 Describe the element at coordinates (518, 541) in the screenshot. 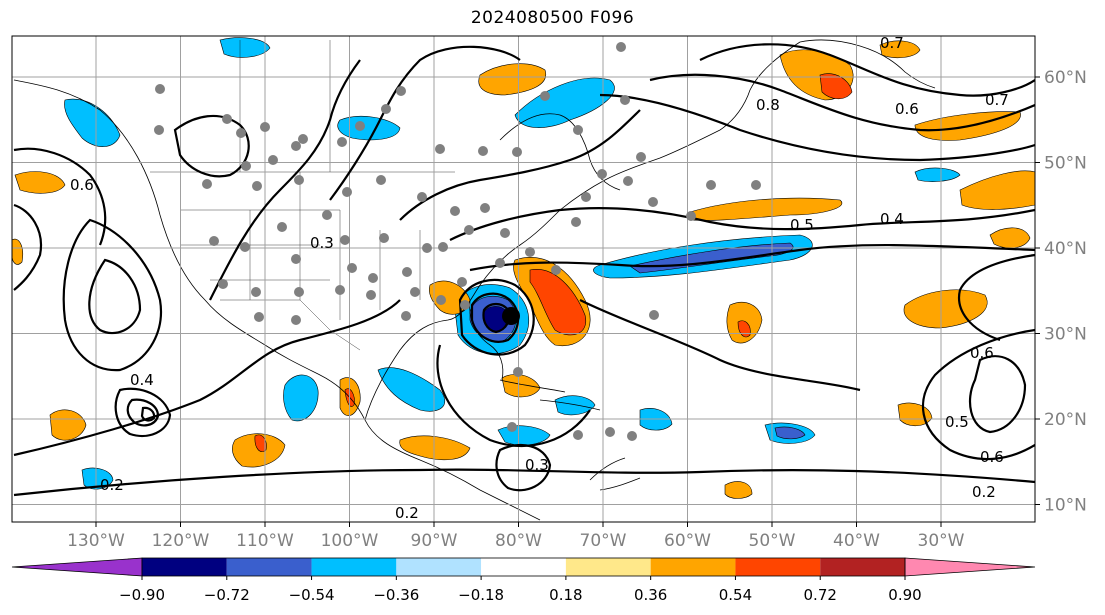

I see `longitude-tick-label: 80°W` at that location.